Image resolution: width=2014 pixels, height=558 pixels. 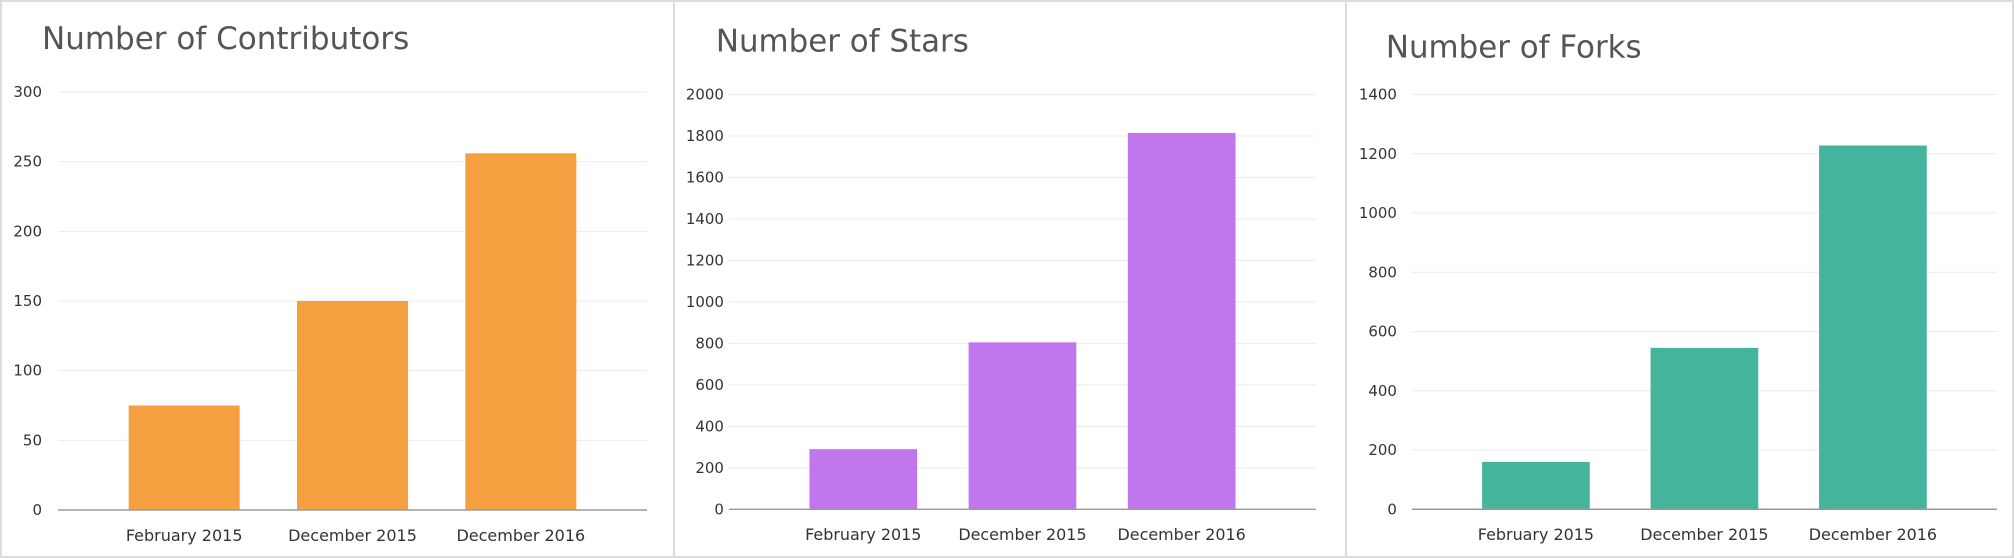 I want to click on number-of-stars-y-tick-label: 400, so click(x=709, y=426).